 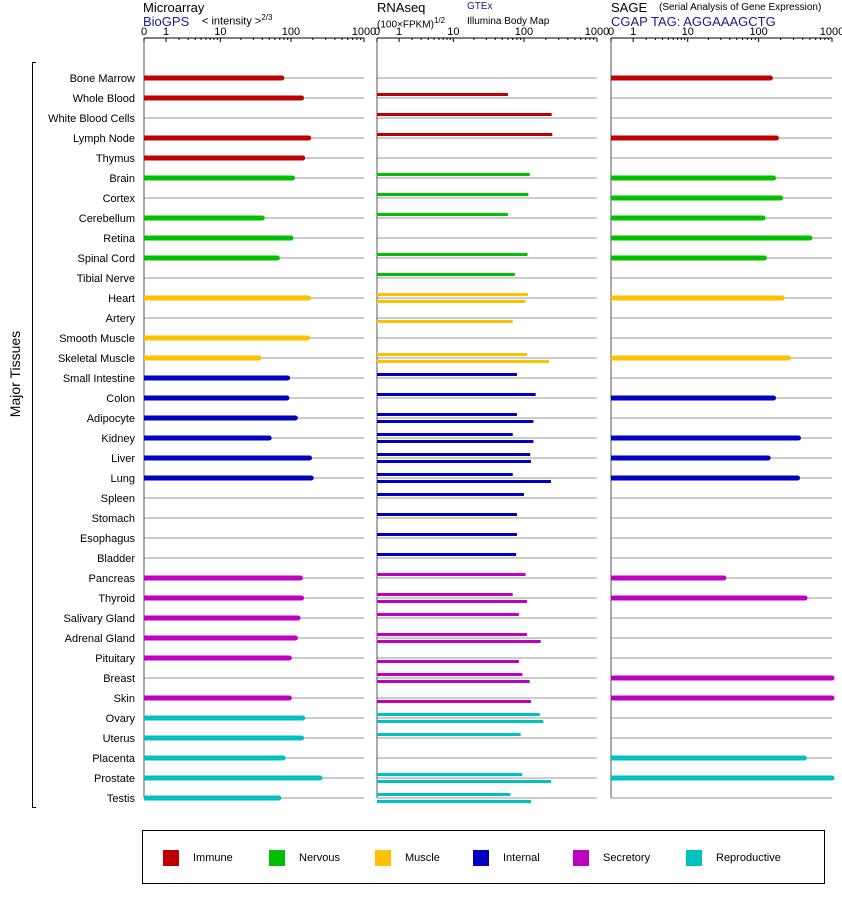 What do you see at coordinates (694, 138) in the screenshot?
I see `bar-lymph-node` at bounding box center [694, 138].